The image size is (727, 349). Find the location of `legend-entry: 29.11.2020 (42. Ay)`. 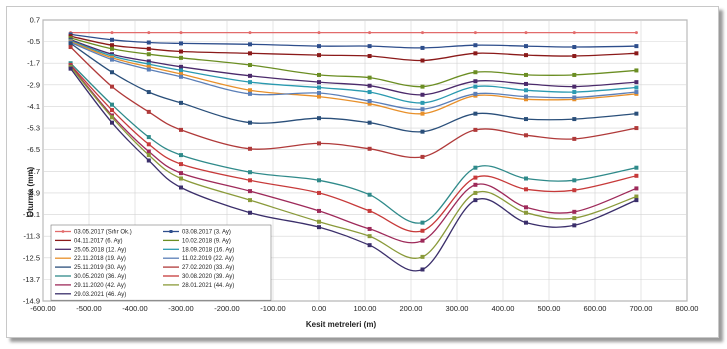

legend-entry: 29.11.2020 (42. Ay) is located at coordinates (90, 286).